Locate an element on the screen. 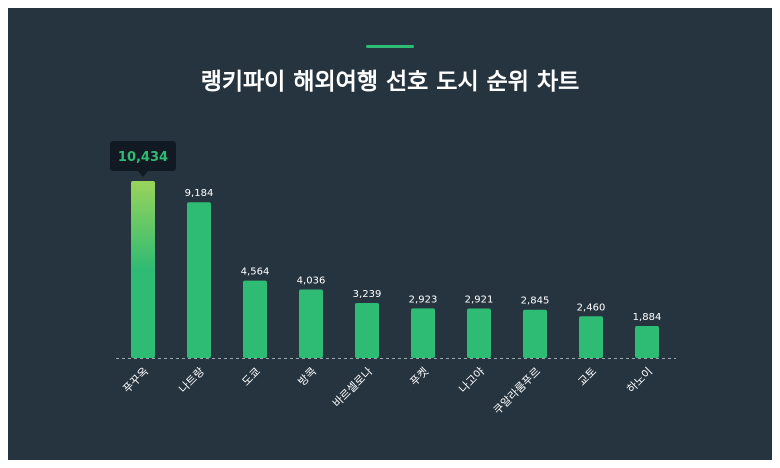  category-label-6: 나고야 is located at coordinates (471, 380).